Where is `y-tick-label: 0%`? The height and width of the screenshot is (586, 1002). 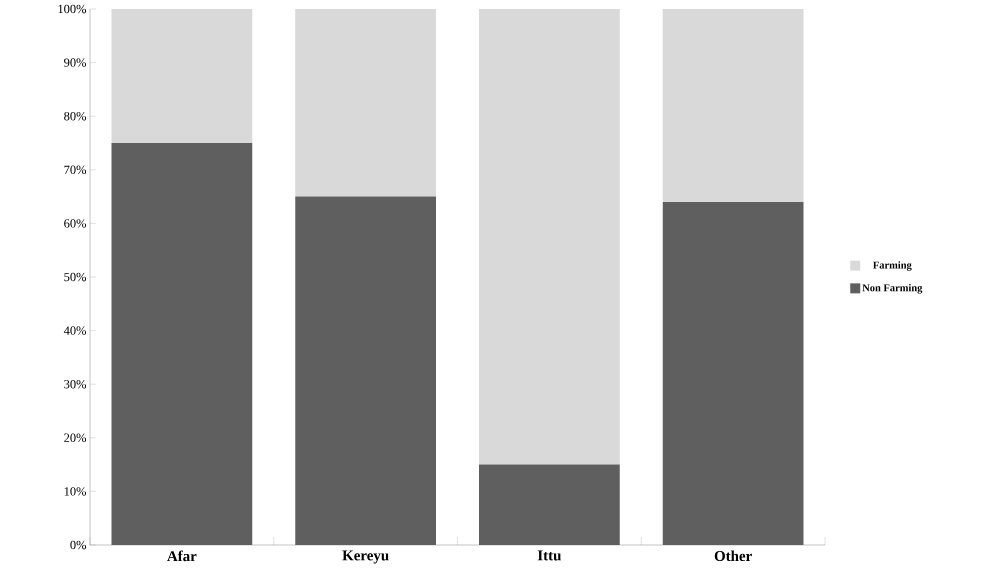 y-tick-label: 0% is located at coordinates (78, 545).